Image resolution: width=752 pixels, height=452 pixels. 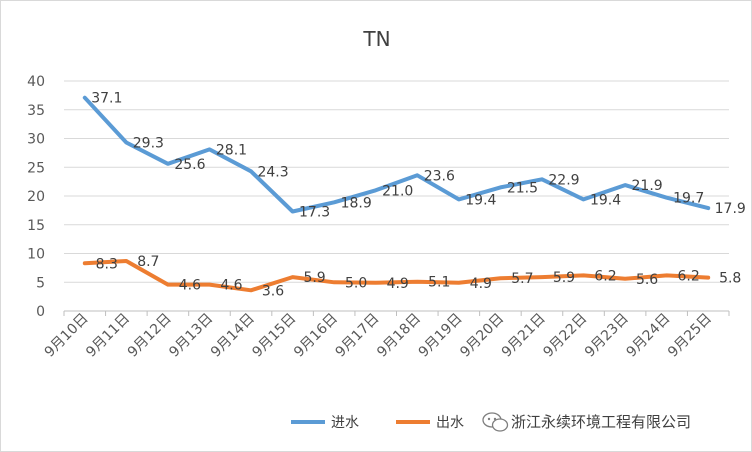 What do you see at coordinates (233, 336) in the screenshot?
I see `x-tick-label: 9月14日` at bounding box center [233, 336].